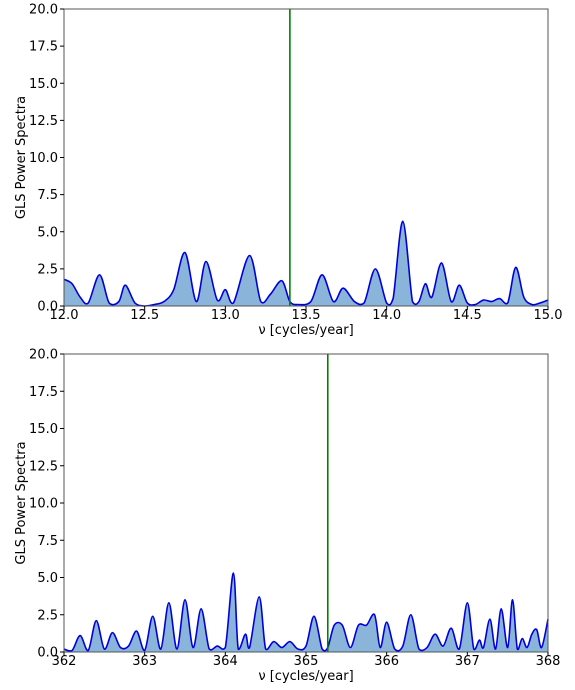 The height and width of the screenshot is (690, 575). I want to click on x-tick-label: 15.0, so click(548, 315).